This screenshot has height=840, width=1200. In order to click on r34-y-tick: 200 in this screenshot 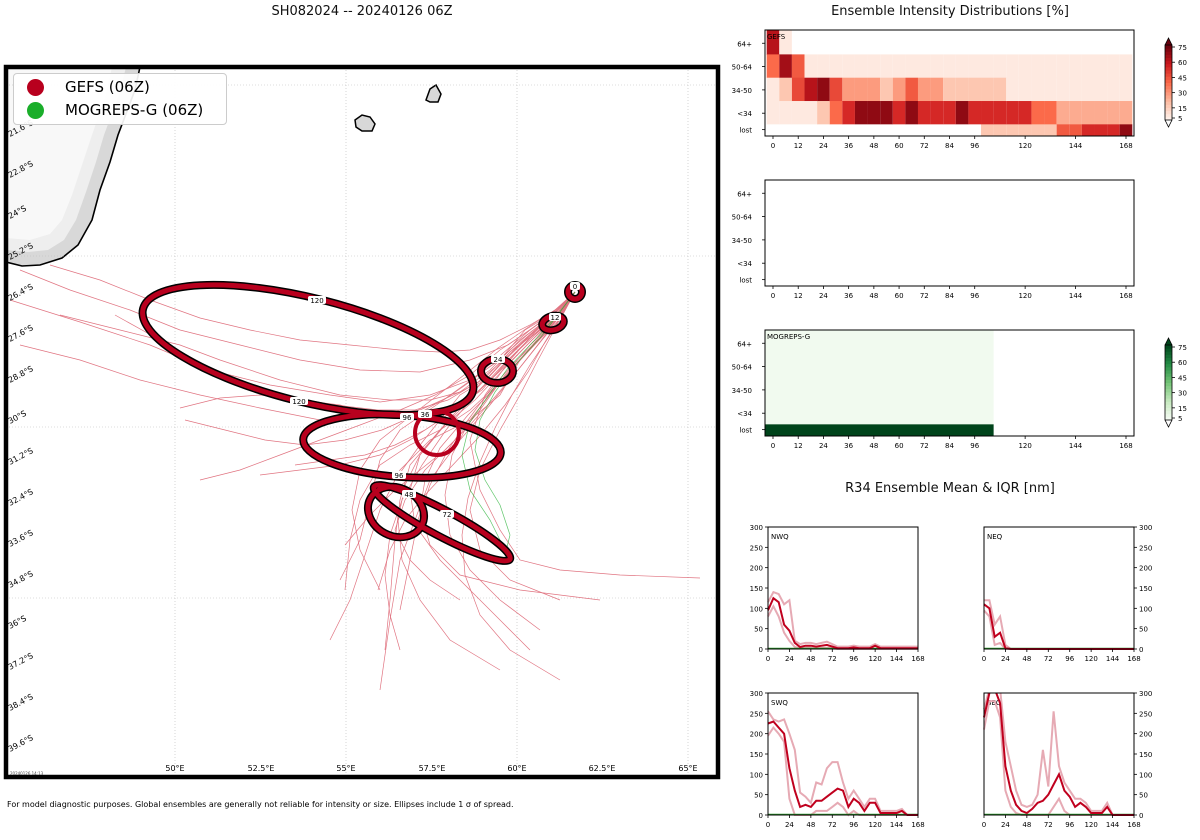, I will do `click(756, 735)`.